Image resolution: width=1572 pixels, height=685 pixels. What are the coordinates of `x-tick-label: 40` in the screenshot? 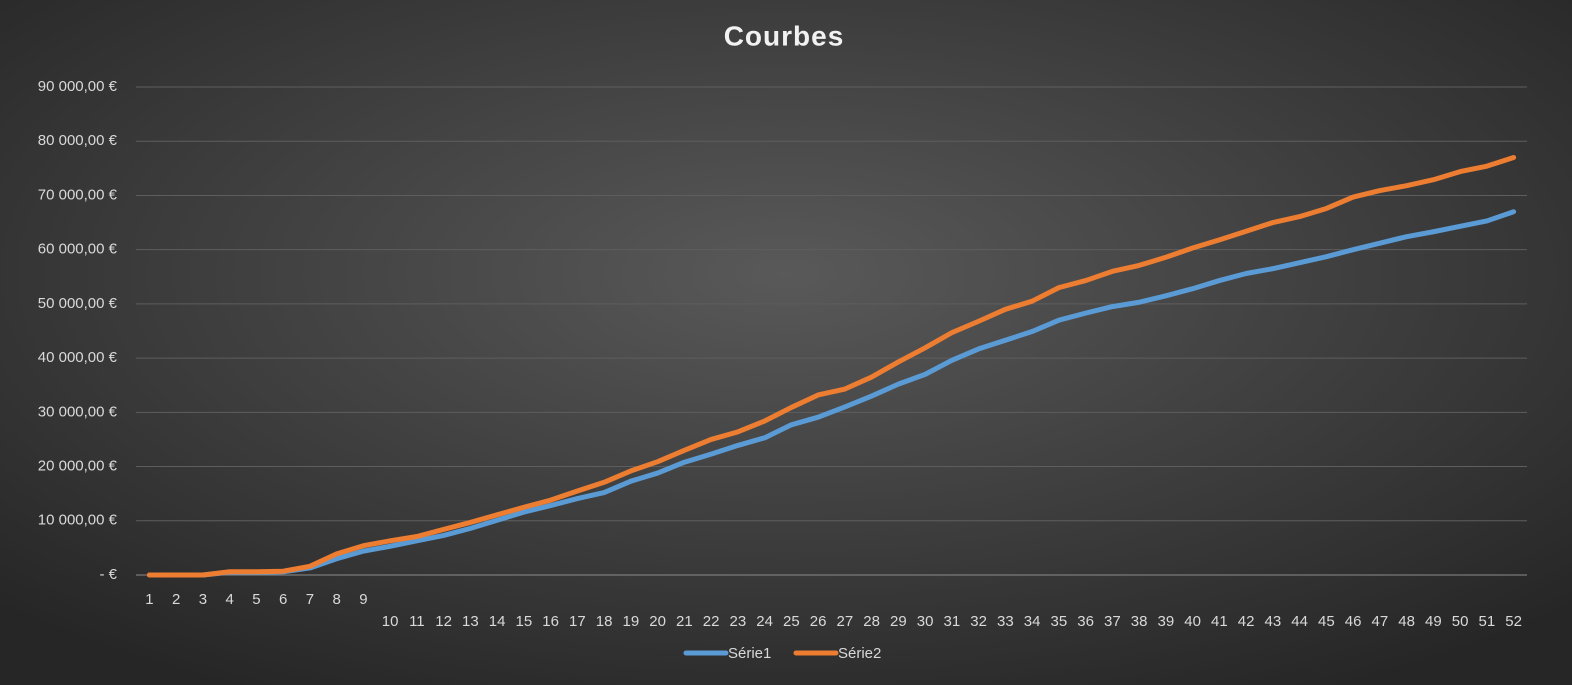 It's located at (1192, 621).